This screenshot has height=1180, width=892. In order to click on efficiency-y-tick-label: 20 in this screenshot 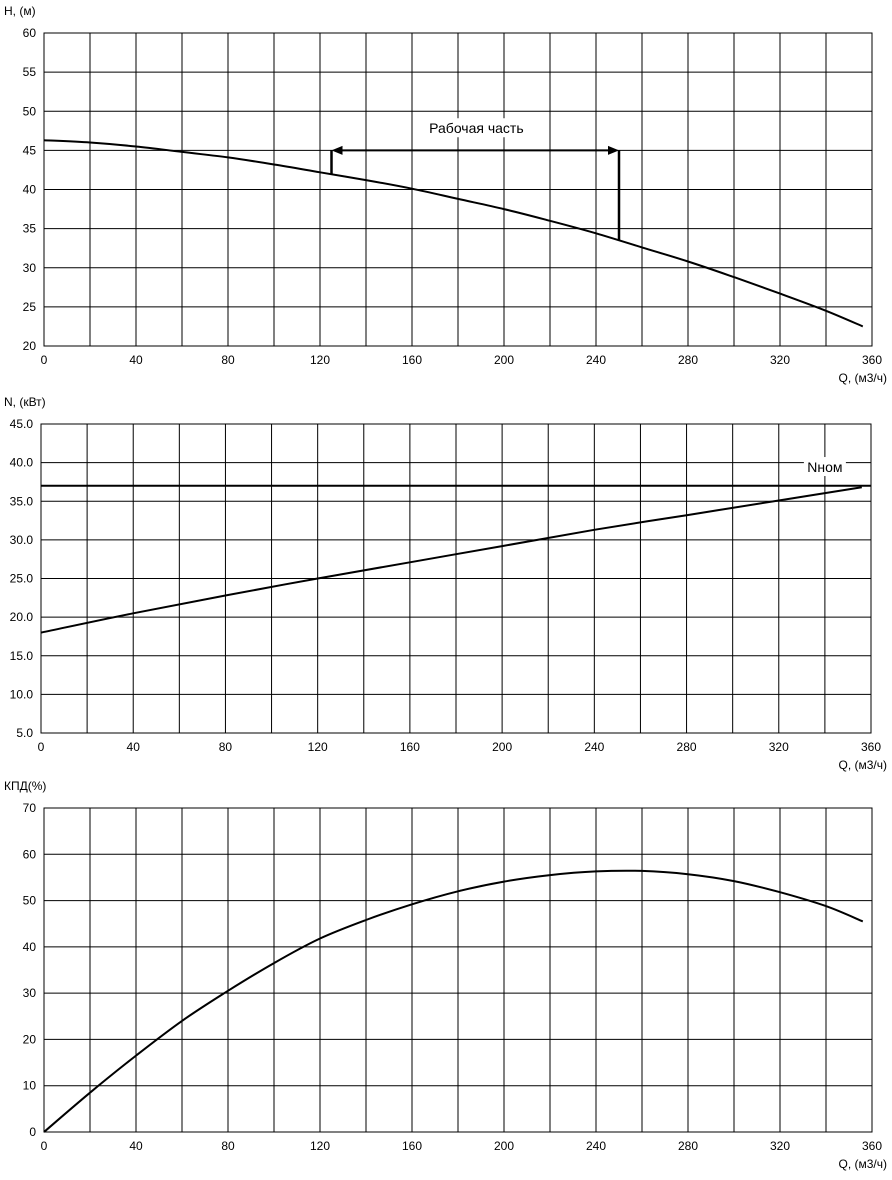, I will do `click(30, 1039)`.